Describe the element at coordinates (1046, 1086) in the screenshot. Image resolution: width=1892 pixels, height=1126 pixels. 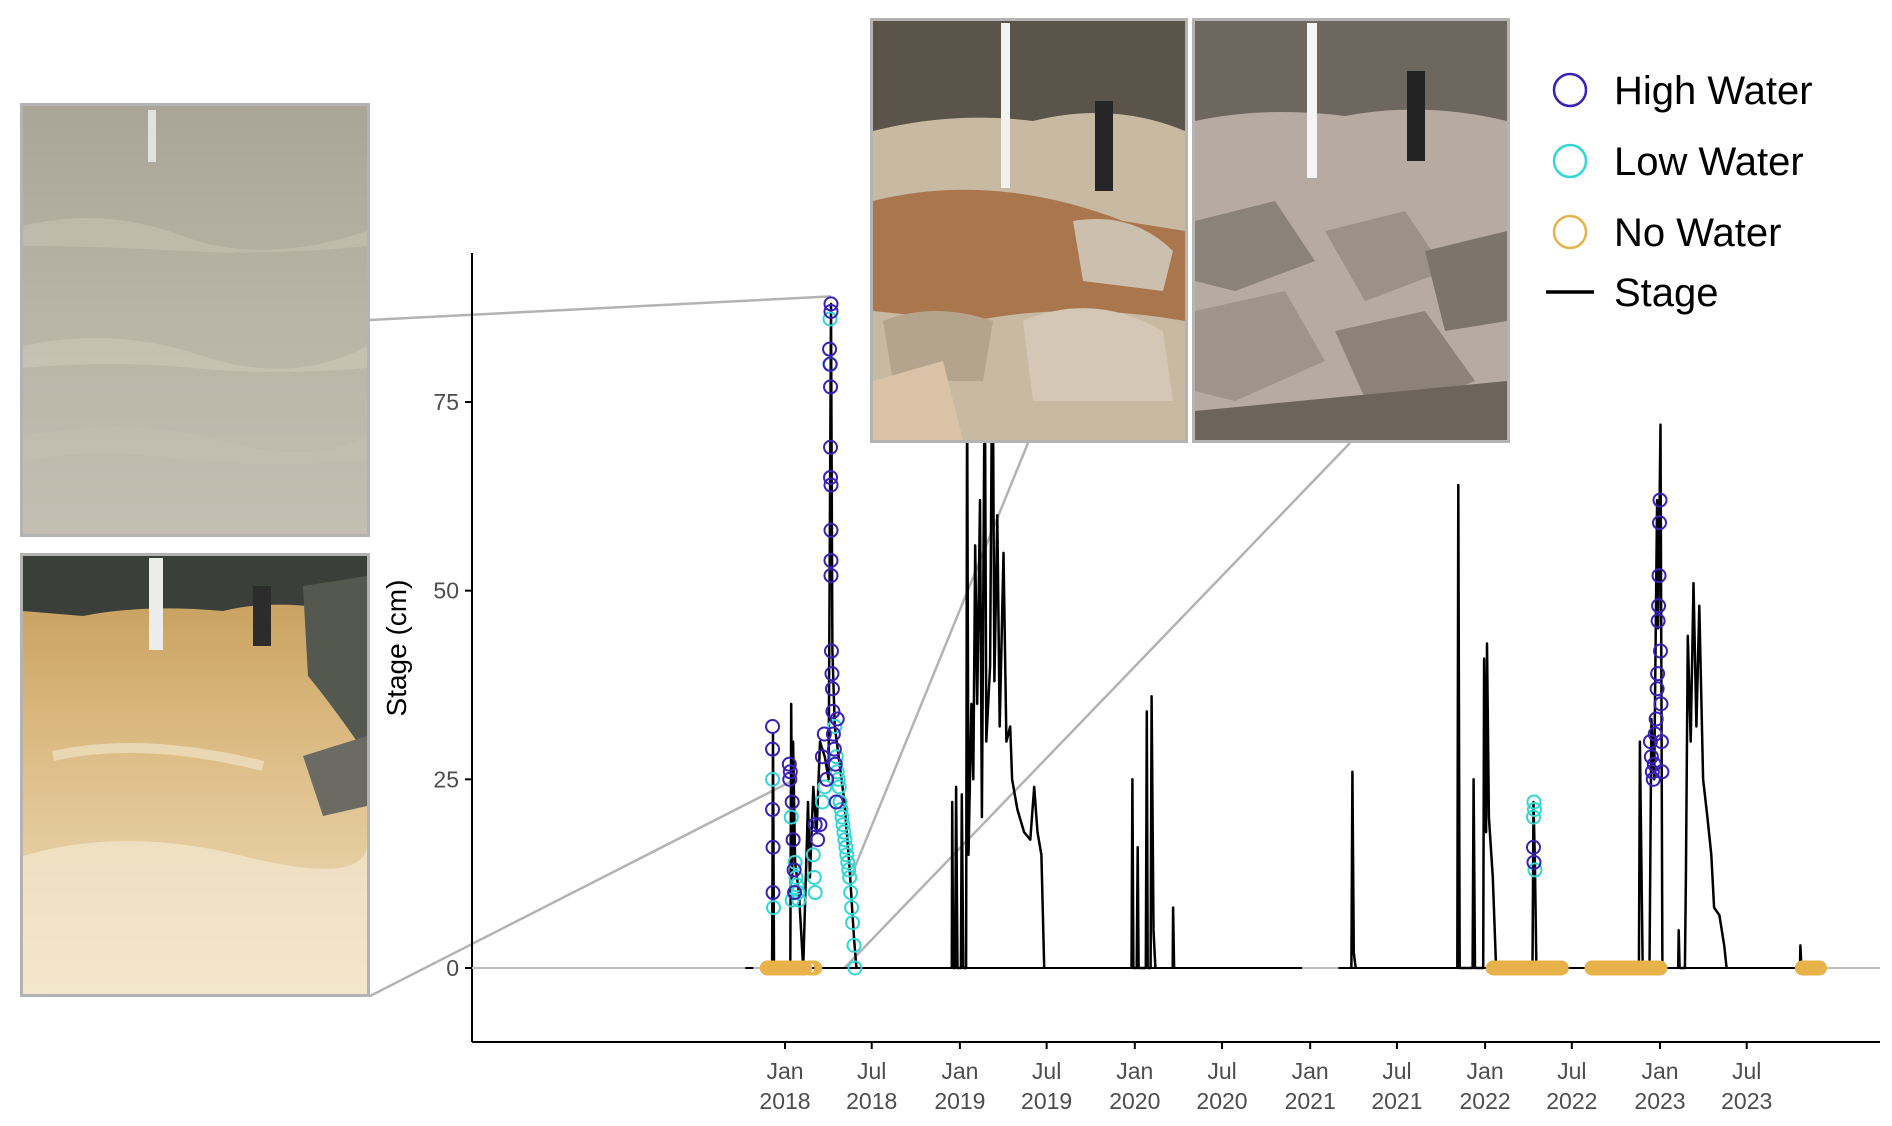
I see `x-tick-label: Jul 2019` at that location.